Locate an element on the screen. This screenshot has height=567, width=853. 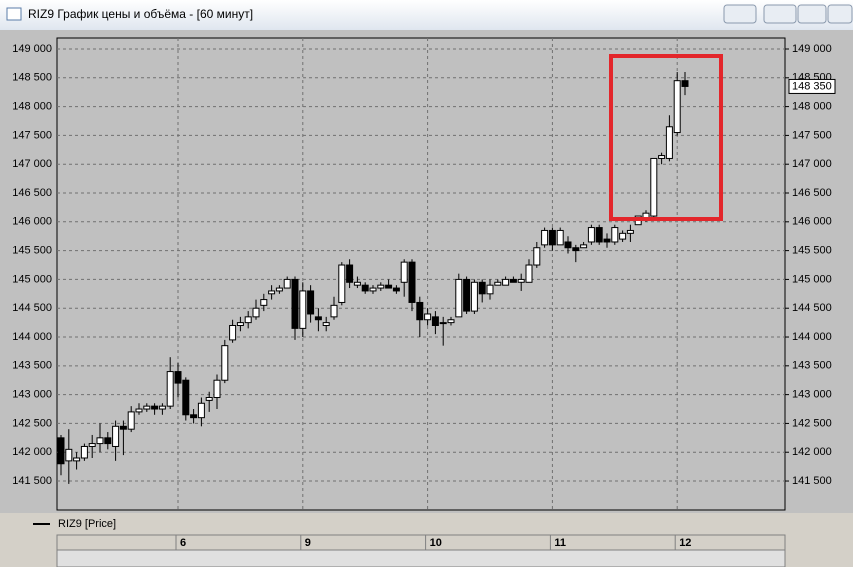
y2-tick-label: 143 000 is located at coordinates (812, 395).